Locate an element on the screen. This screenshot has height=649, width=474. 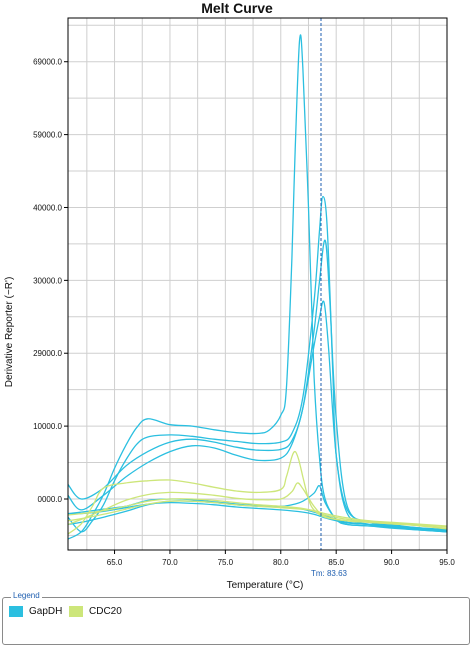
legend-item-gapdh: GapDH is located at coordinates (35, 611).